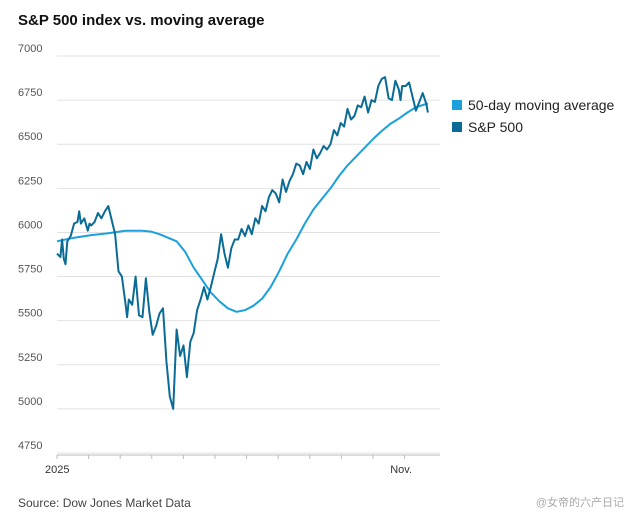 Image resolution: width=636 pixels, height=519 pixels. I want to click on x-axis: 2025 Nov., so click(242, 465).